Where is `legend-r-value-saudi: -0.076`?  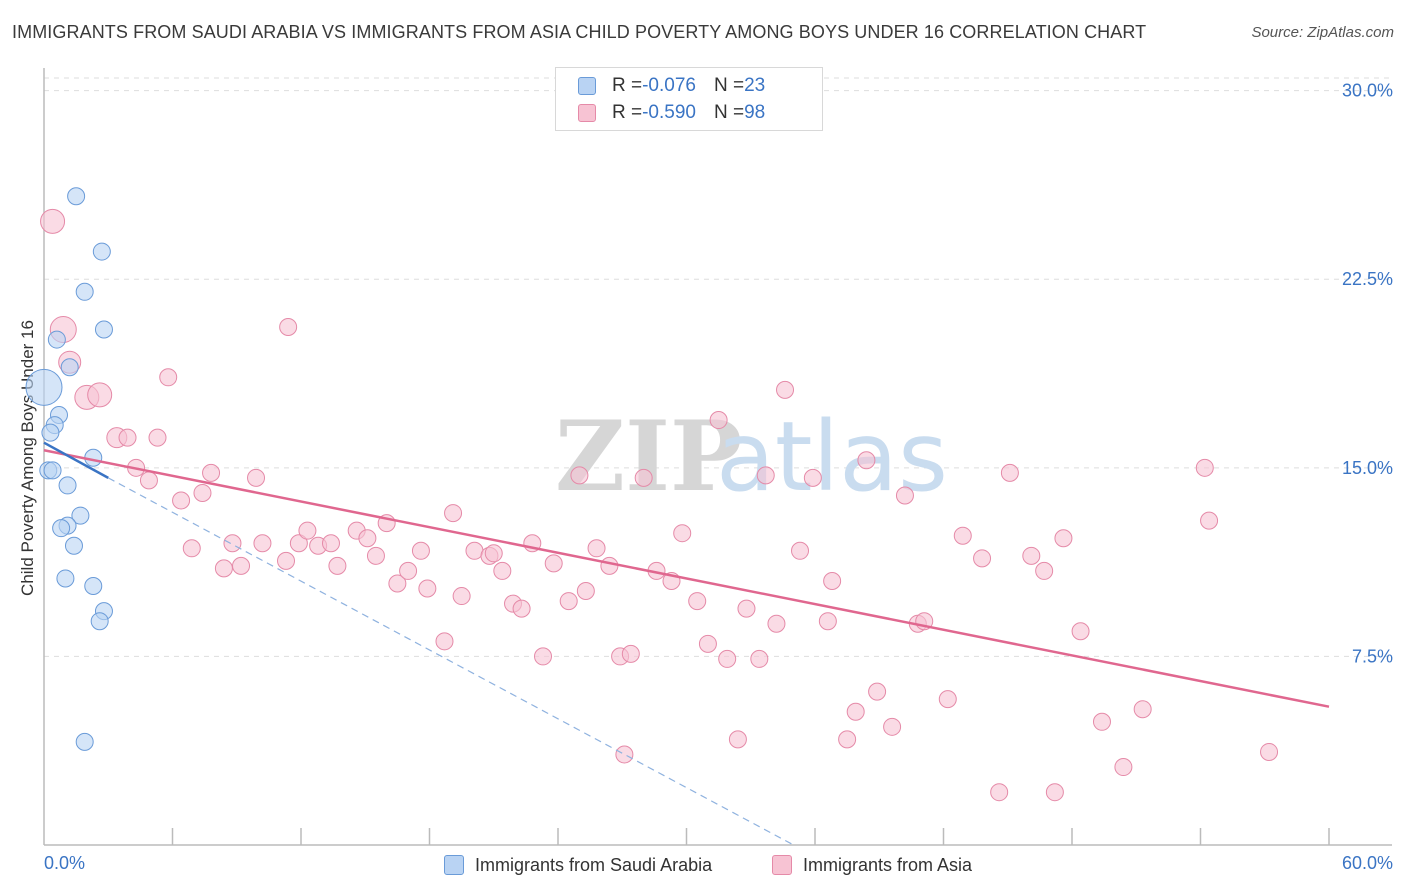 legend-r-value-saudi: -0.076 is located at coordinates (669, 85).